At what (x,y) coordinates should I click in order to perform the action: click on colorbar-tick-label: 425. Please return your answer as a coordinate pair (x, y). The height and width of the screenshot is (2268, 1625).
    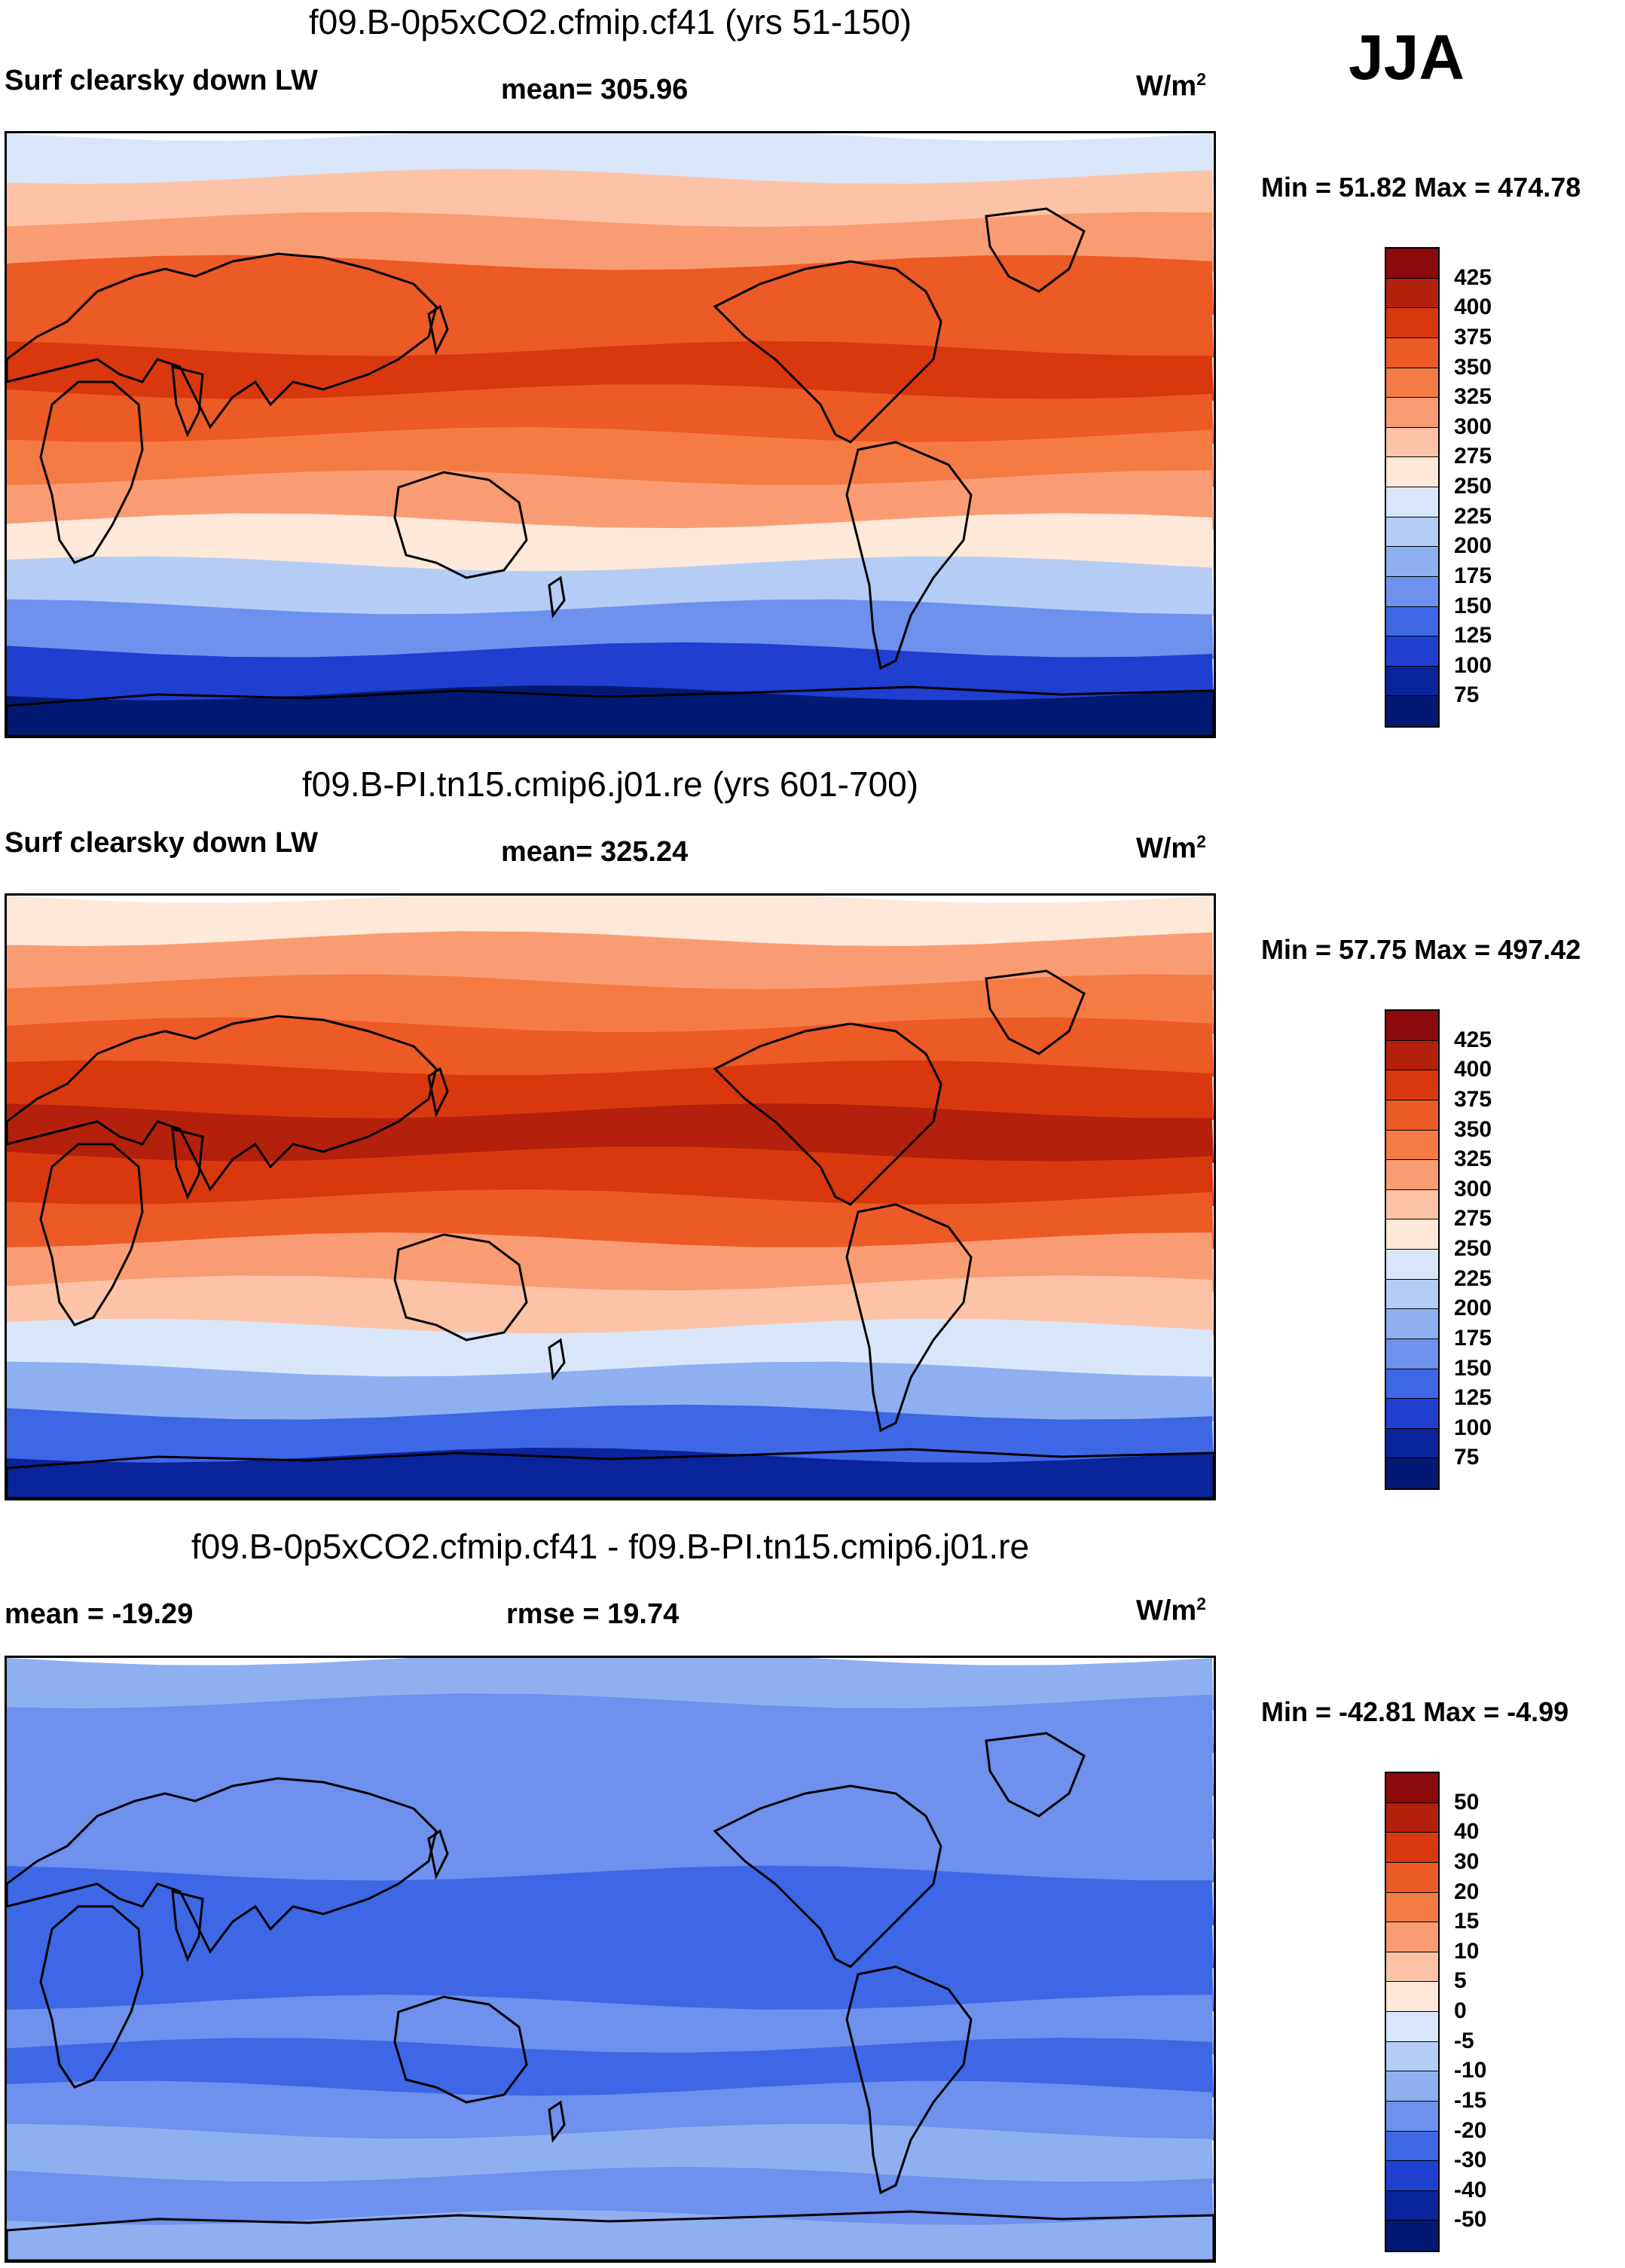
    Looking at the image, I should click on (1473, 277).